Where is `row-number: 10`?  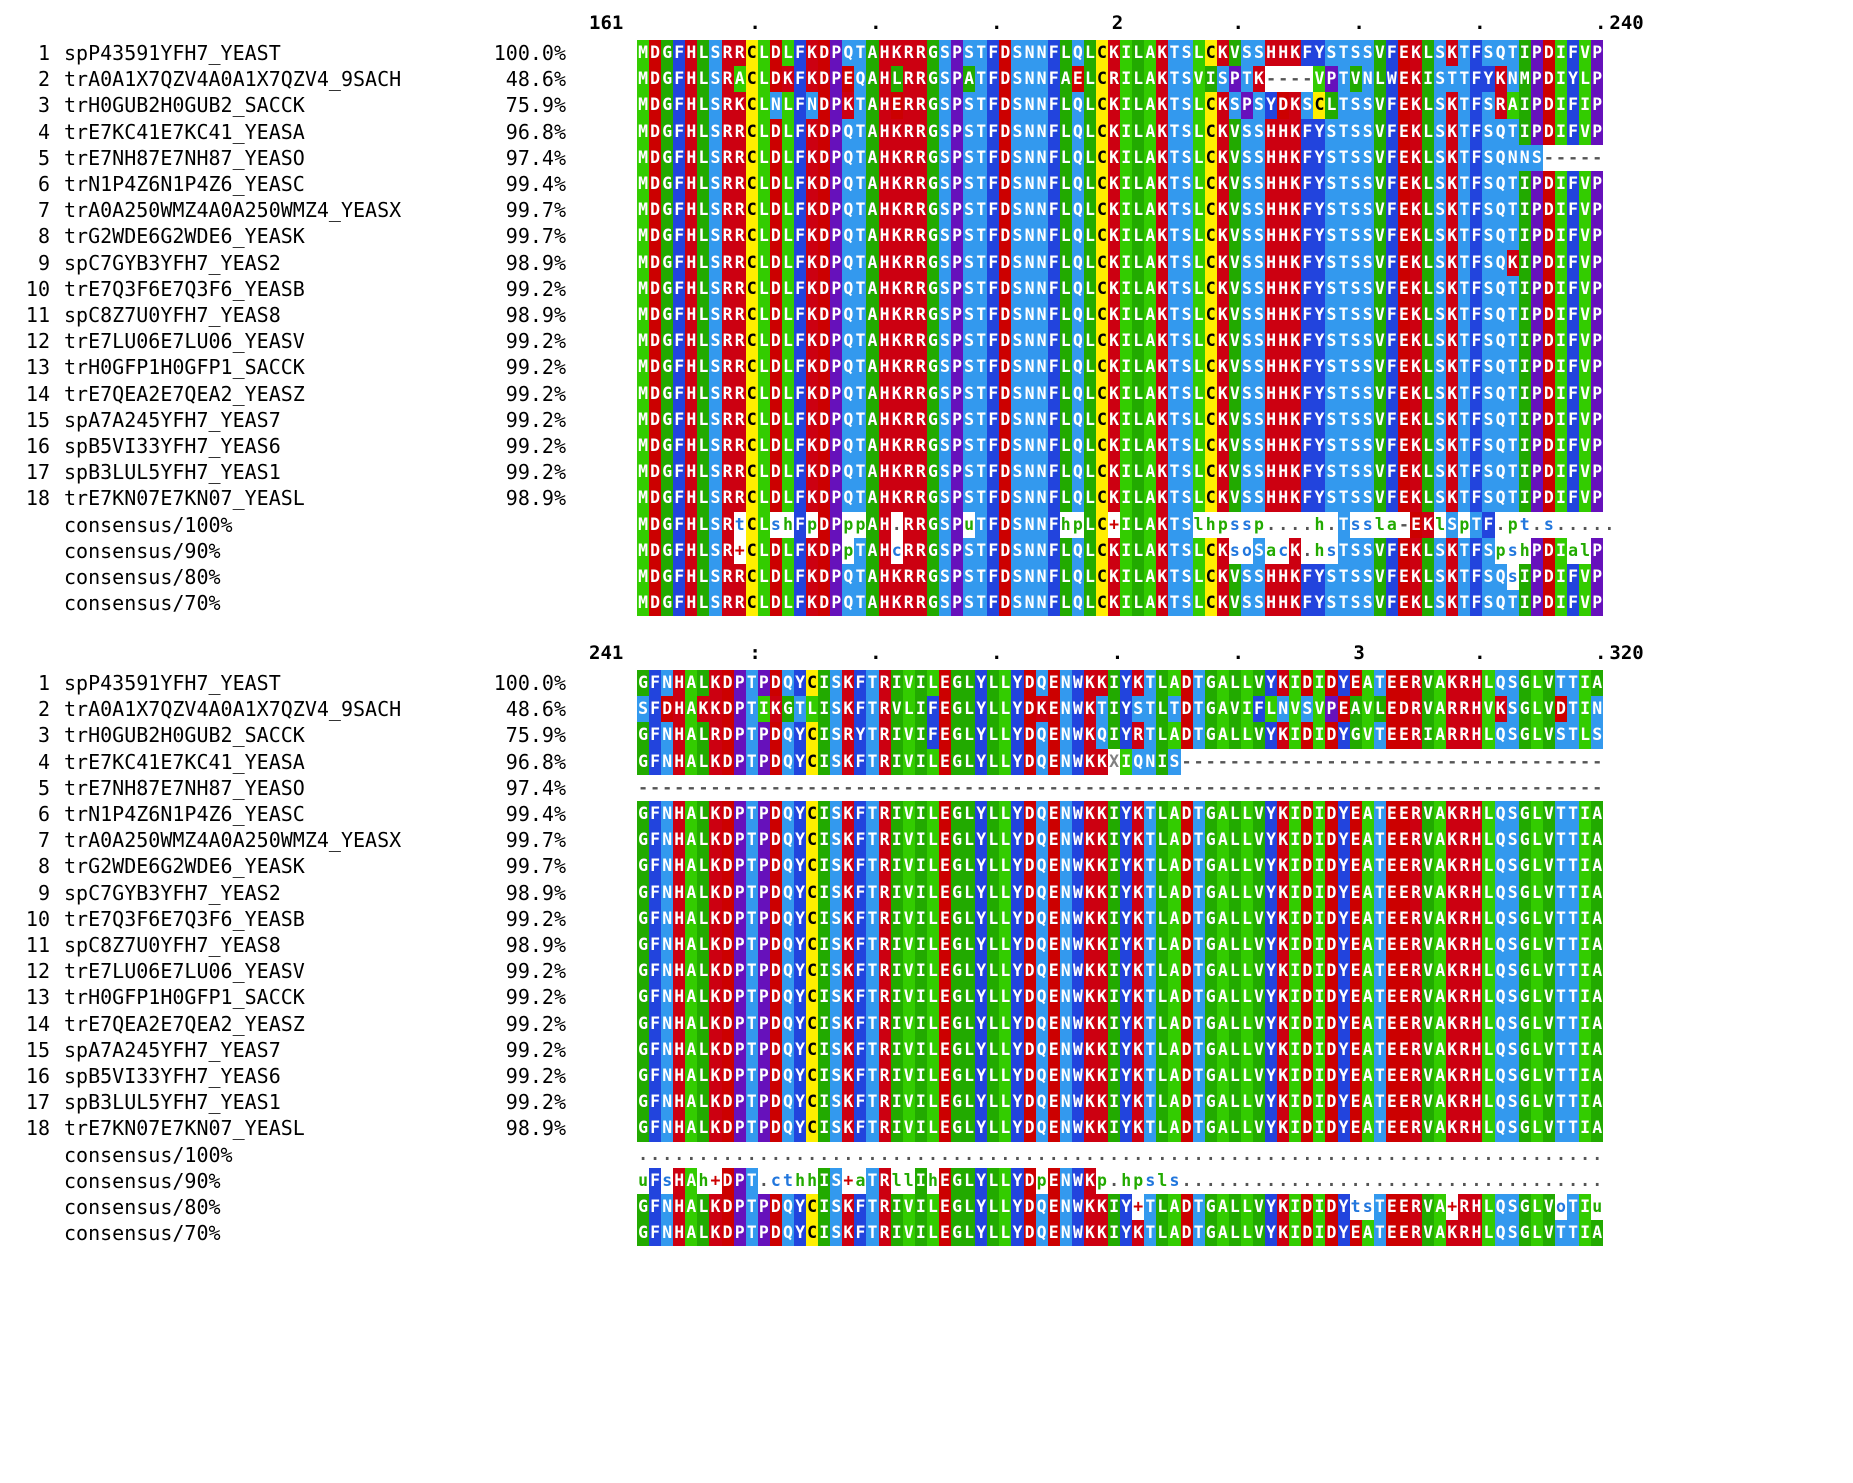
row-number: 10 is located at coordinates (37, 288).